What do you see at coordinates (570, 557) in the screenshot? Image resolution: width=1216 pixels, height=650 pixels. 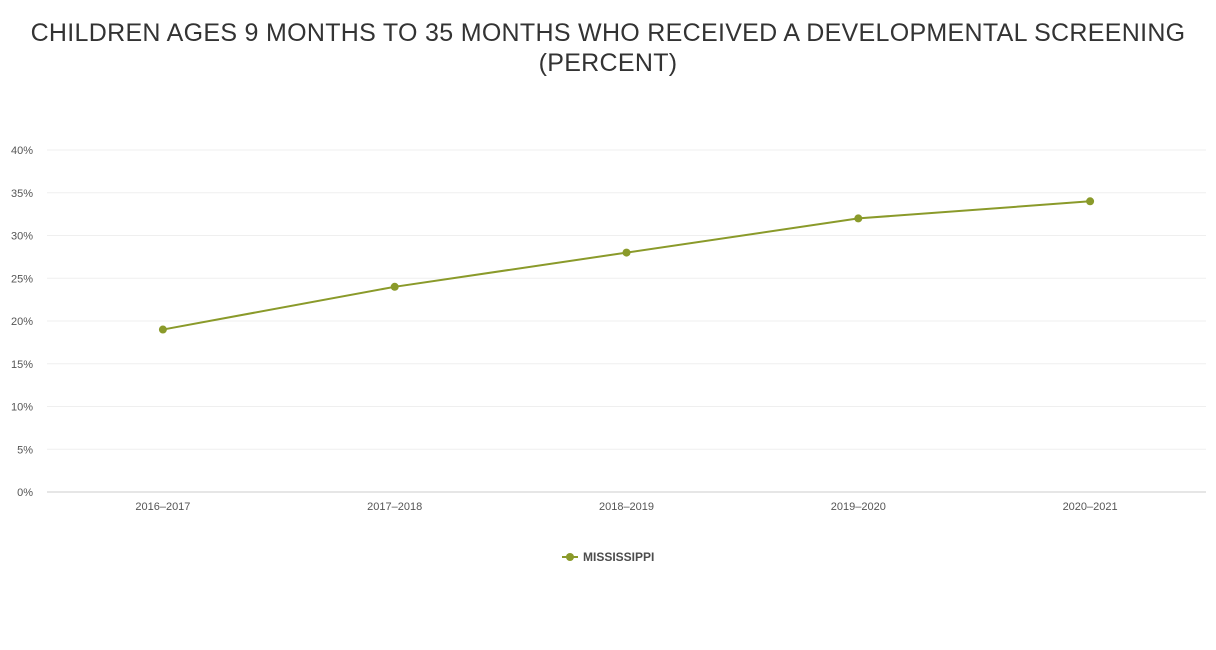 I see `legend-marker` at bounding box center [570, 557].